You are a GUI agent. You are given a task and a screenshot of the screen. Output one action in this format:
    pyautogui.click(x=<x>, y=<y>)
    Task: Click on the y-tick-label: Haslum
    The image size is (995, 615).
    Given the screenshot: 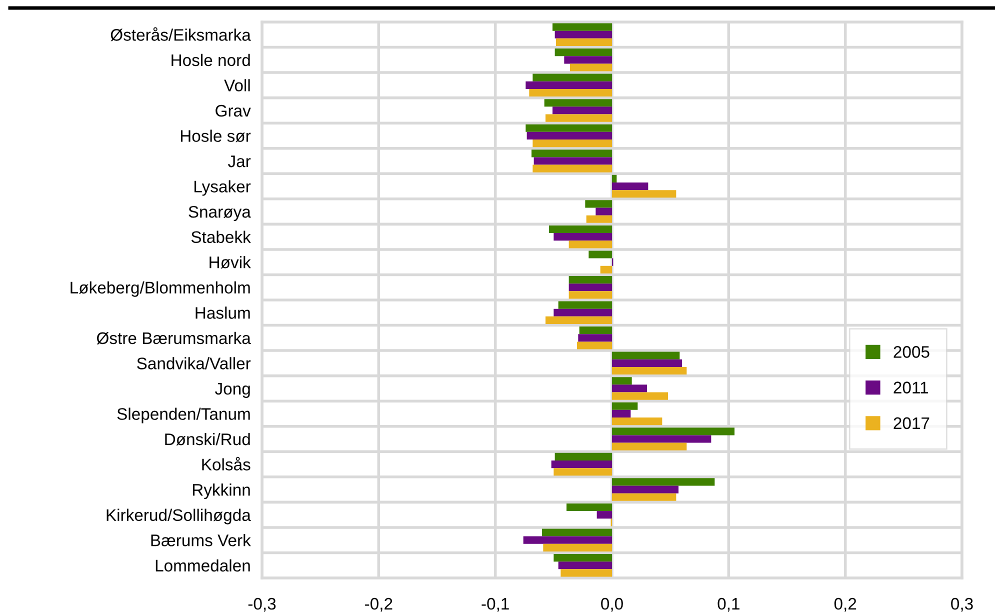 What is the action you would take?
    pyautogui.click(x=223, y=312)
    